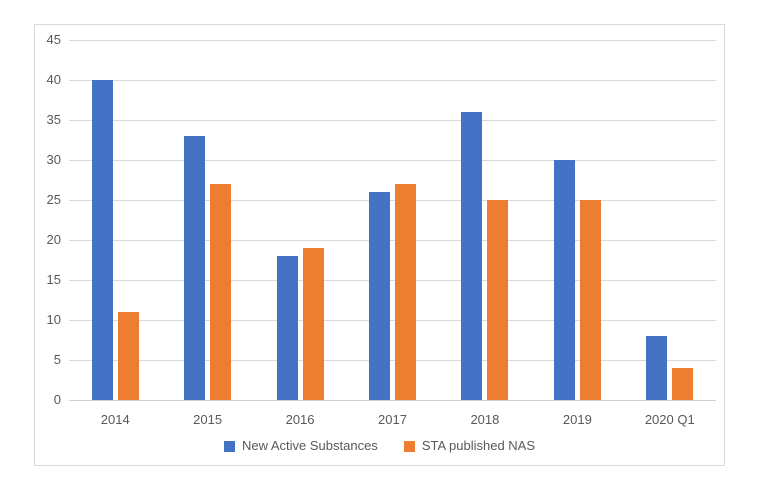 Image resolution: width=760 pixels, height=491 pixels. I want to click on legend-label: STA published NAS, so click(478, 445).